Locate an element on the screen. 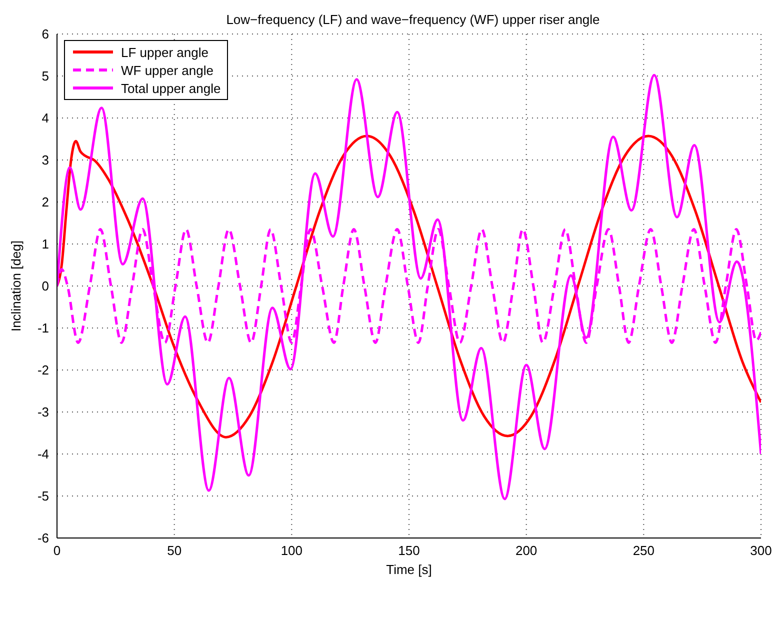 Image resolution: width=783 pixels, height=642 pixels. legend-label: LF upper angle is located at coordinates (164, 52).